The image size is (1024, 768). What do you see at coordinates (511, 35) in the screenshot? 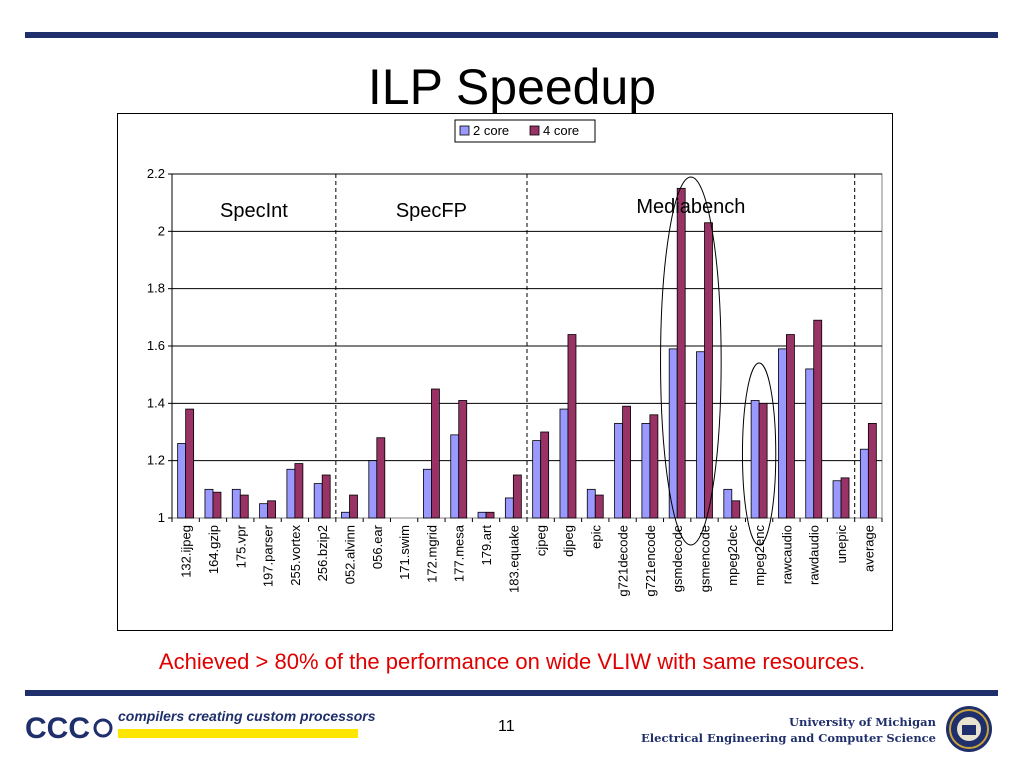
I see `top-rule` at bounding box center [511, 35].